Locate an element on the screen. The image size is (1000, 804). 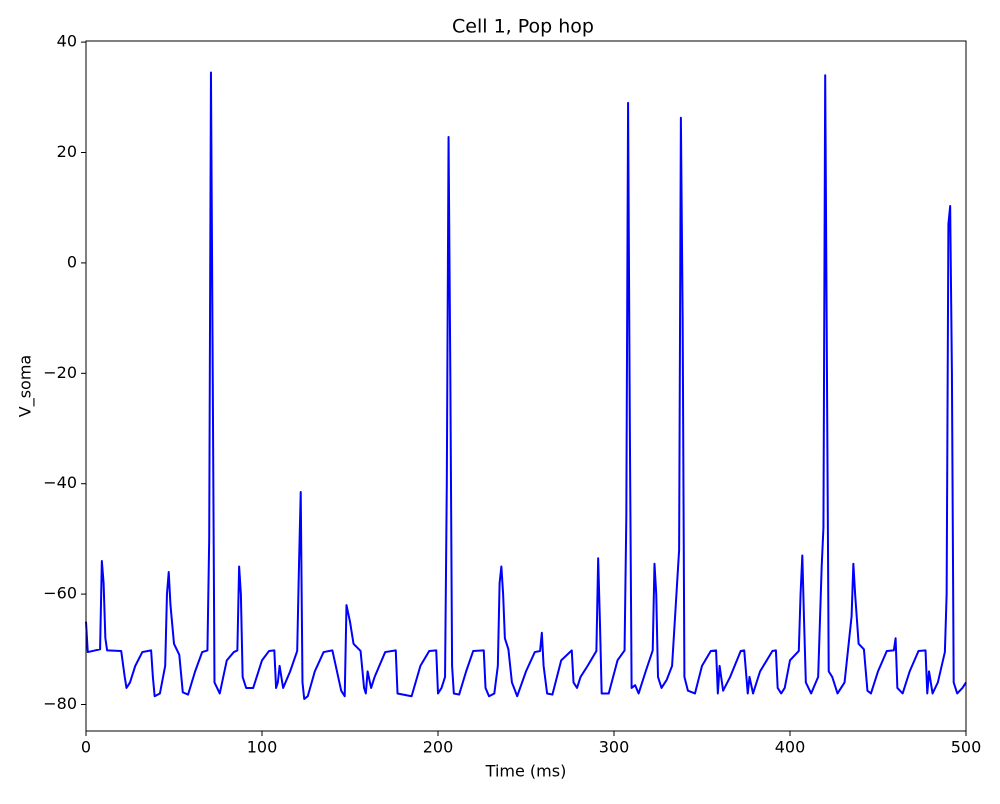
x-tick-label: 0 is located at coordinates (86, 747).